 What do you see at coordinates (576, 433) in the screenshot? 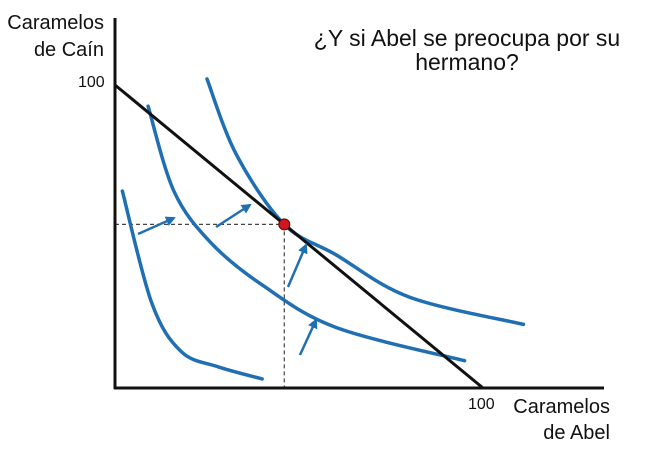
I see `x-axis-label-line2: de Abel` at bounding box center [576, 433].